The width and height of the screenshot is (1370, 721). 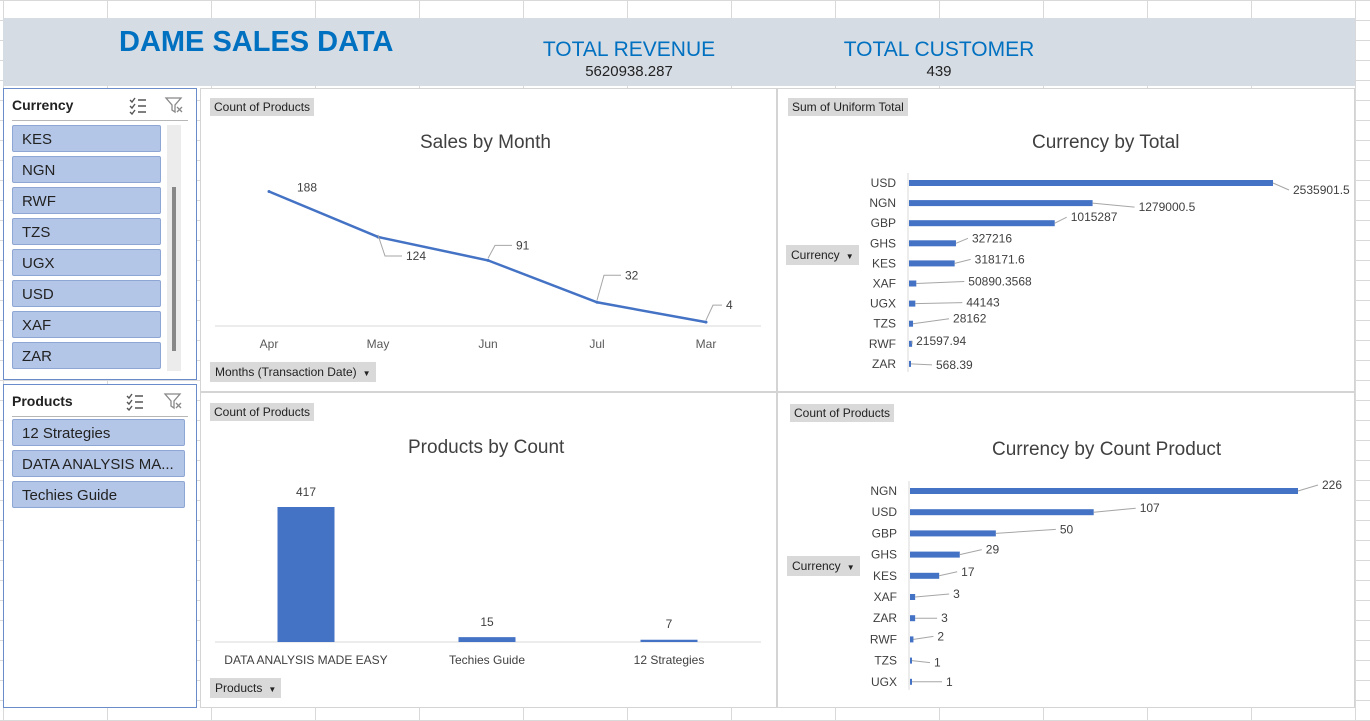 I want to click on x-tick-label: Mar, so click(x=706, y=344).